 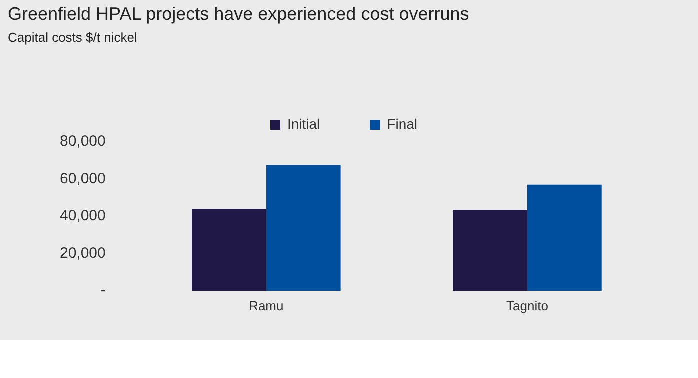 What do you see at coordinates (73, 37) in the screenshot?
I see `chart-subtitle: Capital costs $/t nickel` at bounding box center [73, 37].